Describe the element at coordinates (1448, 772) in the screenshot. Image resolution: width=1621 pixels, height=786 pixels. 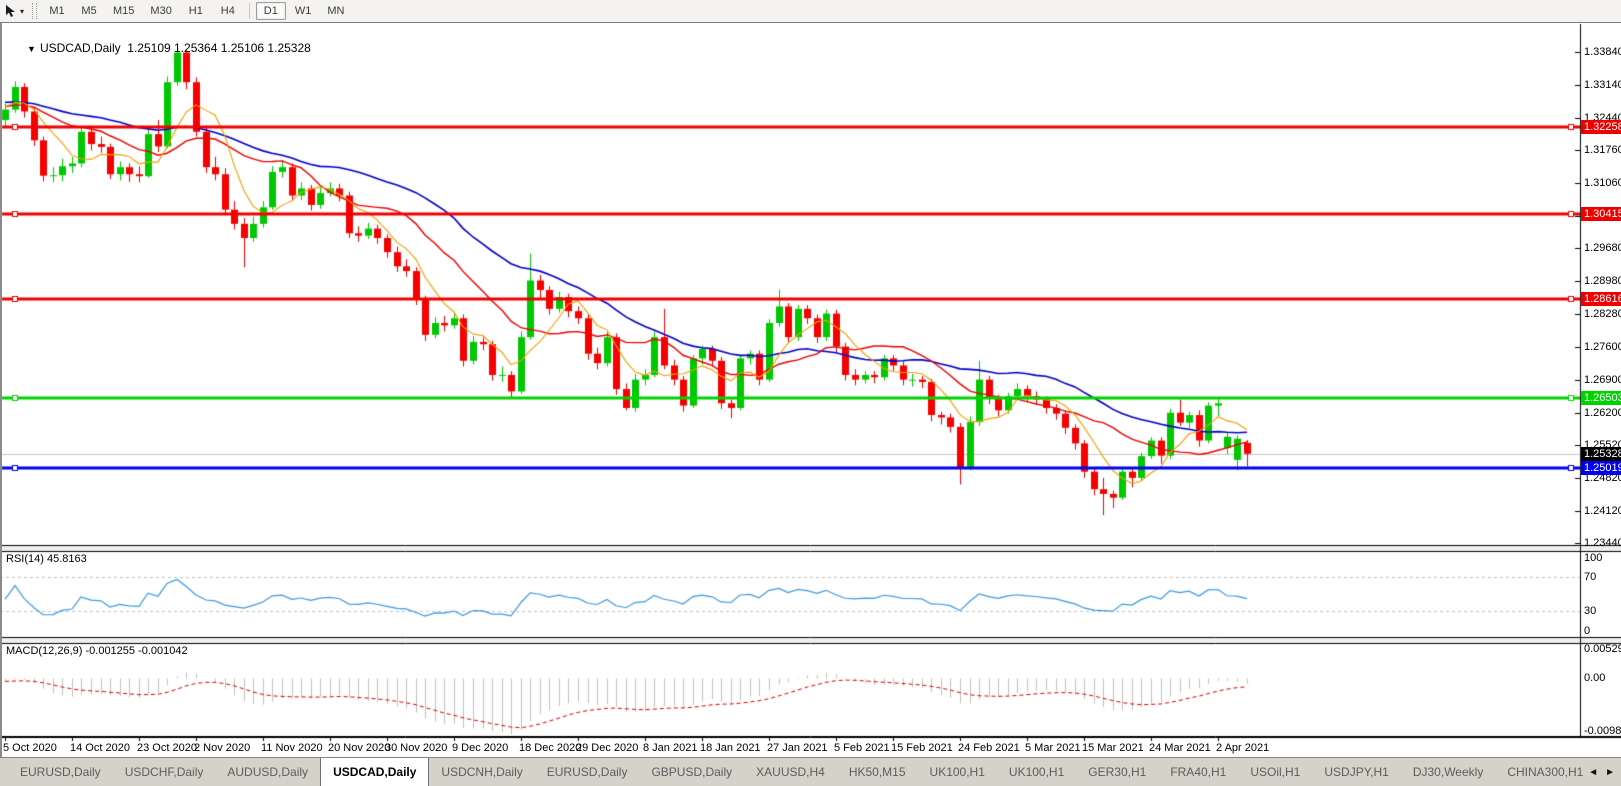
I see `tab-dj30-weekly: DJ30,Weekly` at that location.